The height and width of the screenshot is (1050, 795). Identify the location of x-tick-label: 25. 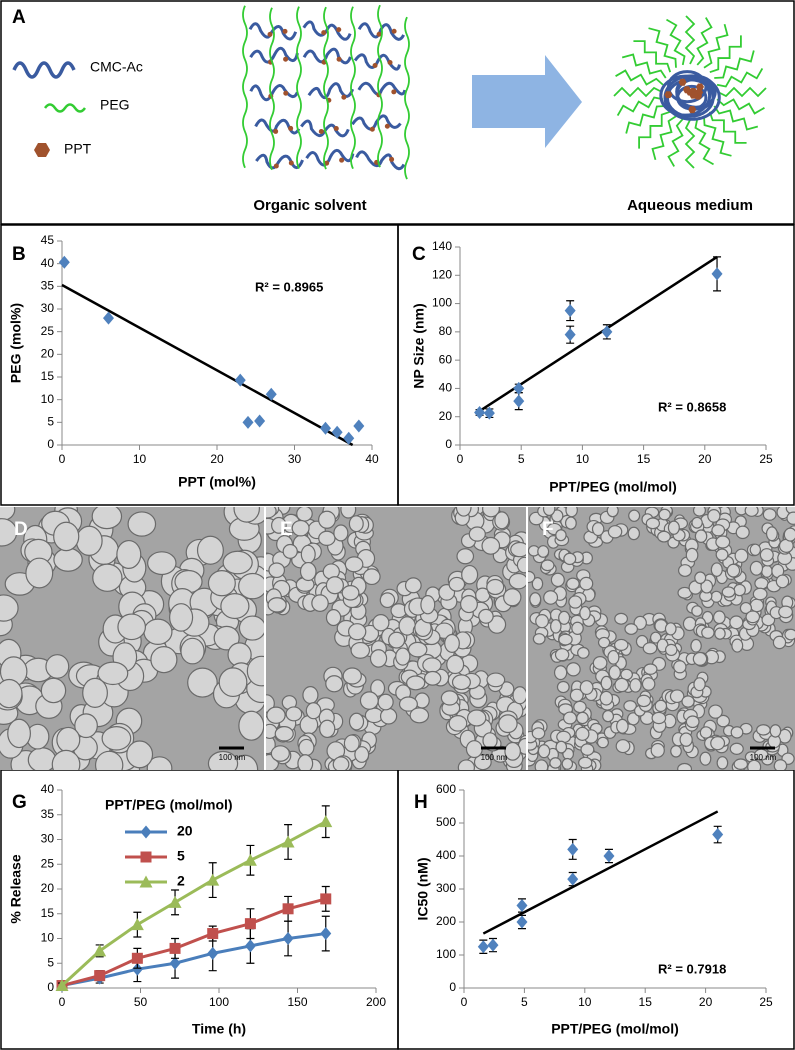
(766, 1002).